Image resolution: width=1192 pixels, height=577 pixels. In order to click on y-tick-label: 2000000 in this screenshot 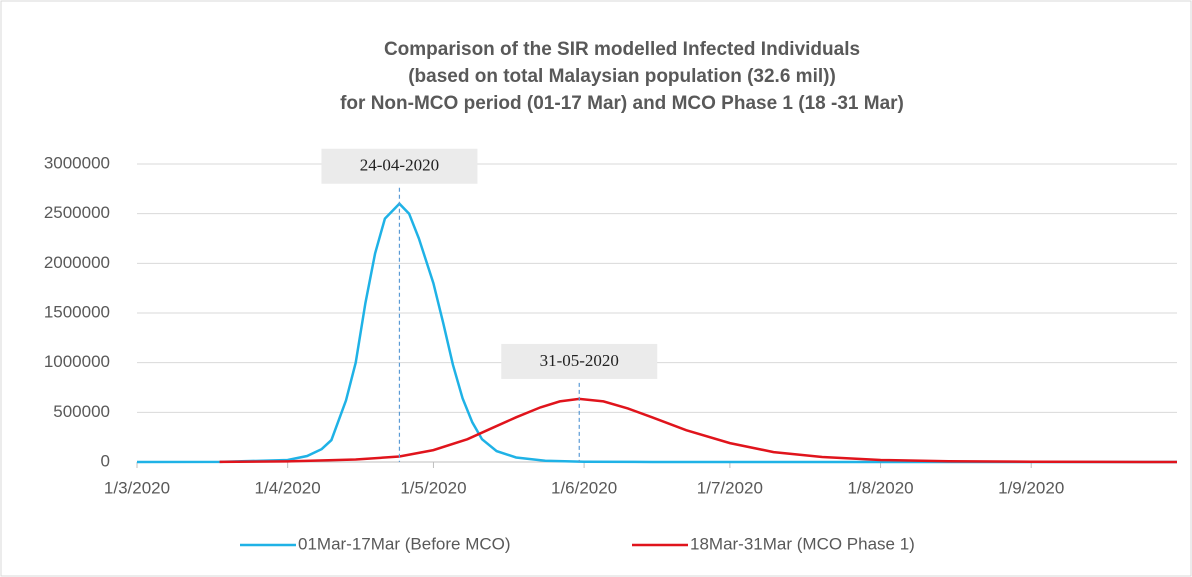, I will do `click(77, 262)`.